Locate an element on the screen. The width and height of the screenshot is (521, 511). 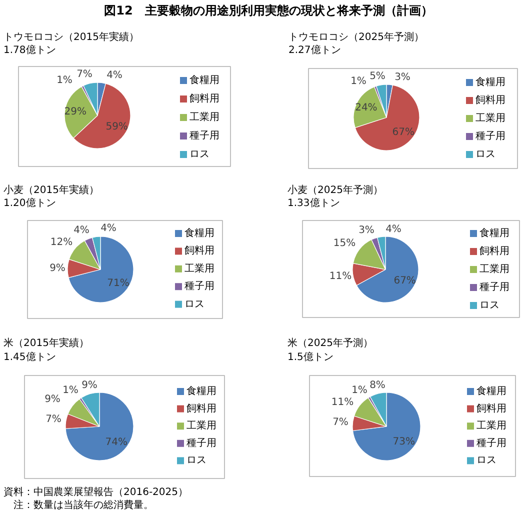
data-label: 74% is located at coordinates (116, 442).